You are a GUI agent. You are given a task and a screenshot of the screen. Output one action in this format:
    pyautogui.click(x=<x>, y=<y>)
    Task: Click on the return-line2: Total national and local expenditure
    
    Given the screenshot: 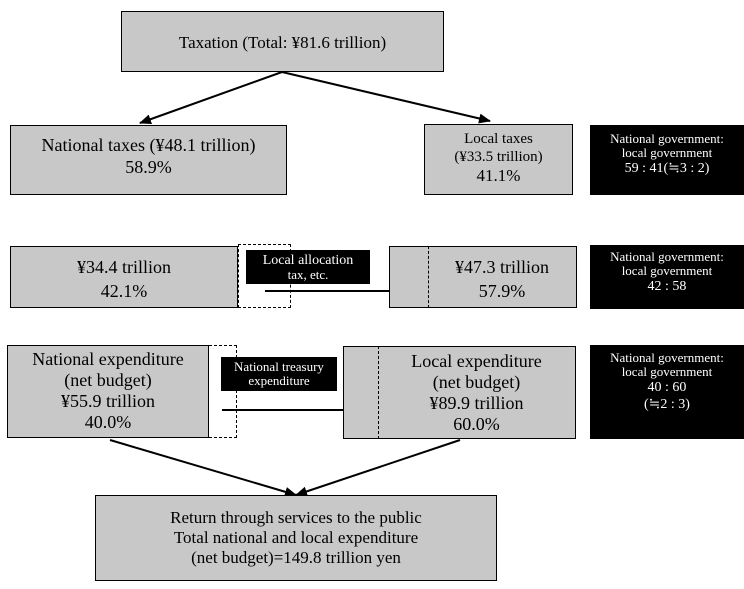 What is the action you would take?
    pyautogui.click(x=296, y=537)
    